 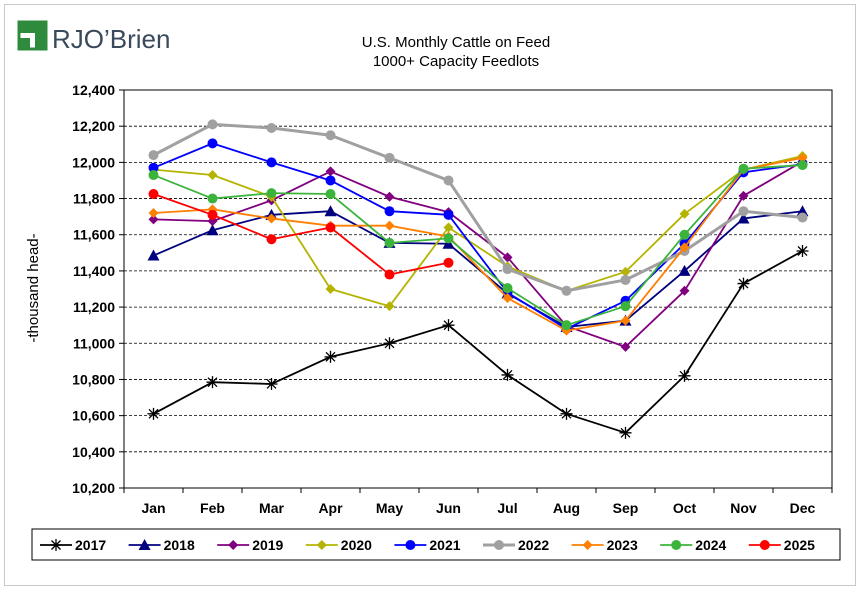 What do you see at coordinates (507, 288) in the screenshot?
I see `point-2024-jul` at bounding box center [507, 288].